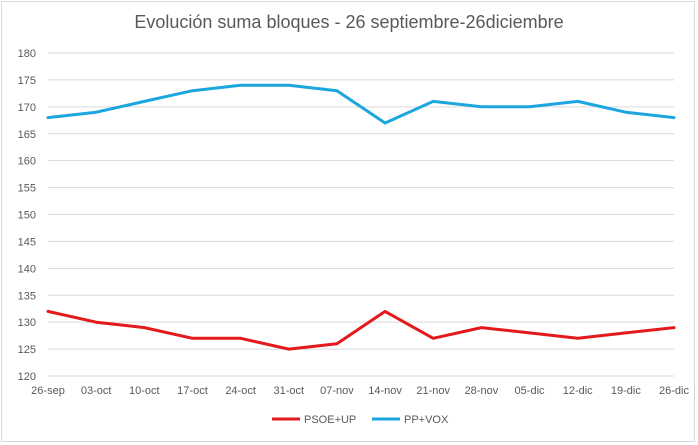 The height and width of the screenshot is (445, 698). Describe the element at coordinates (578, 391) in the screenshot. I see `x-tick-label: 12-dic` at that location.